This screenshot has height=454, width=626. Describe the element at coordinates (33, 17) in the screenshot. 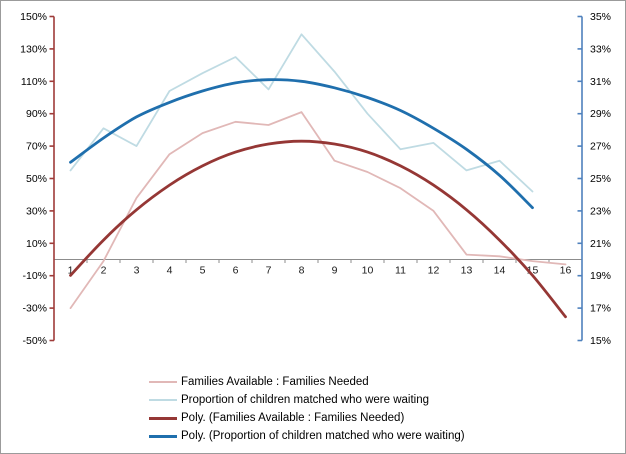

I see `left-axis-tick-label: 150%` at that location.